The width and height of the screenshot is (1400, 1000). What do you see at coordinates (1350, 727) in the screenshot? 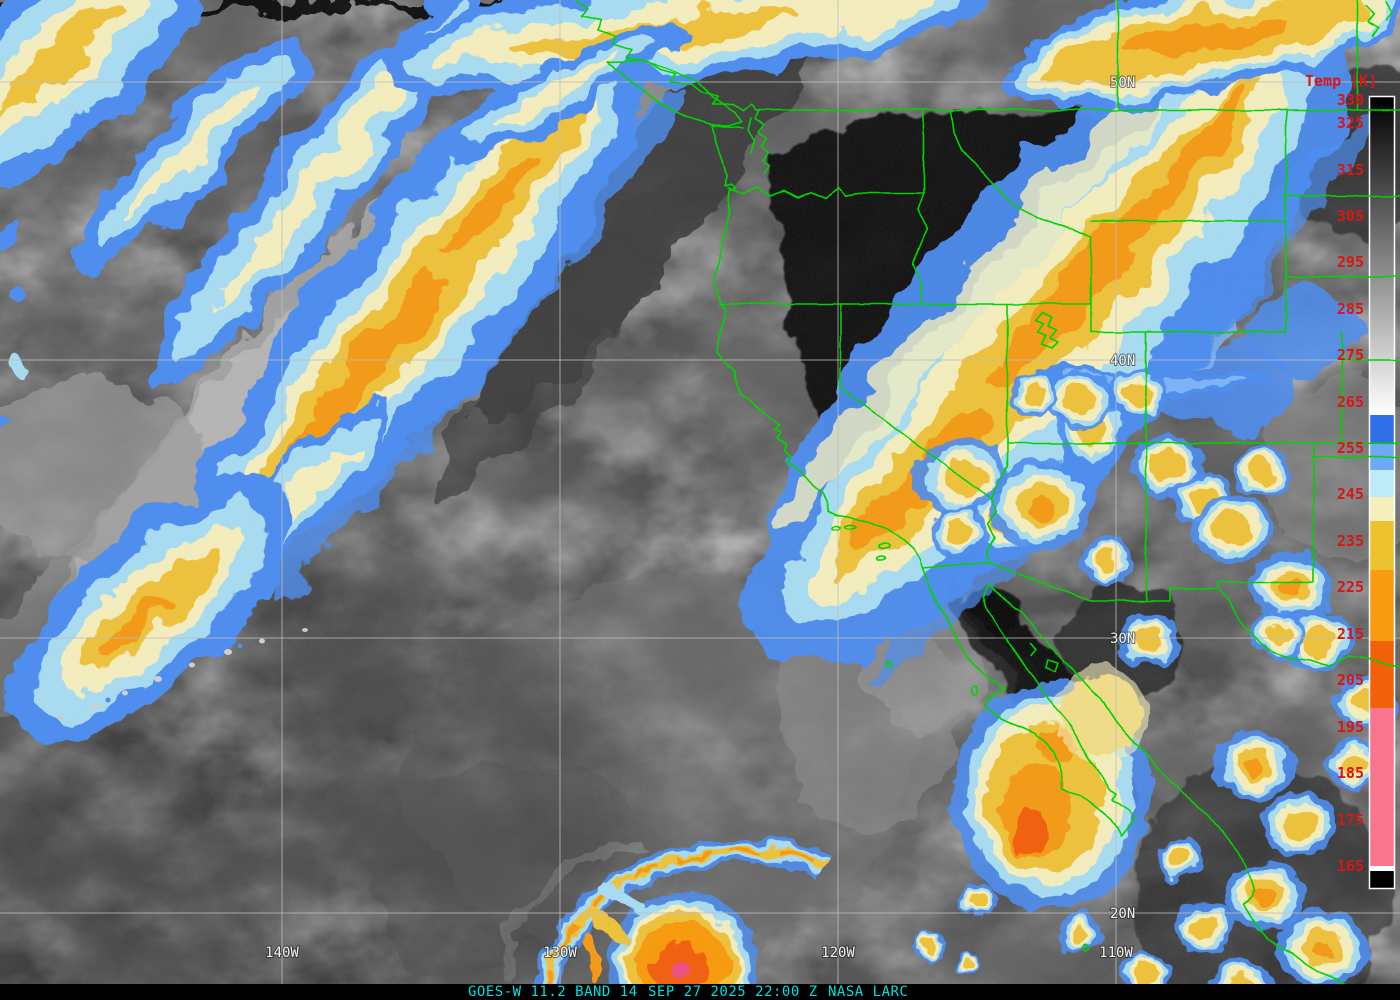
I see `colorbar-tick-label: 195` at bounding box center [1350, 727].